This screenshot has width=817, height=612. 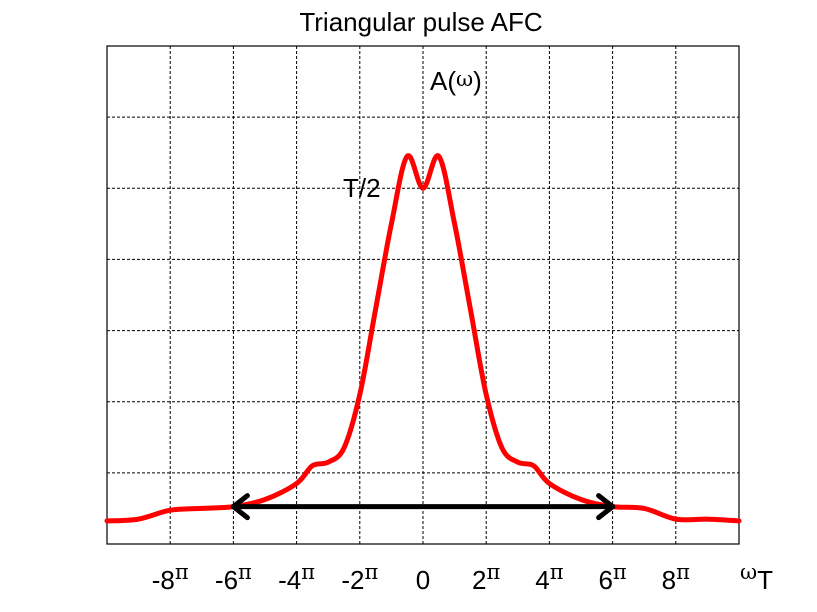 I want to click on x-axis-label: ωT, so click(x=756, y=577).